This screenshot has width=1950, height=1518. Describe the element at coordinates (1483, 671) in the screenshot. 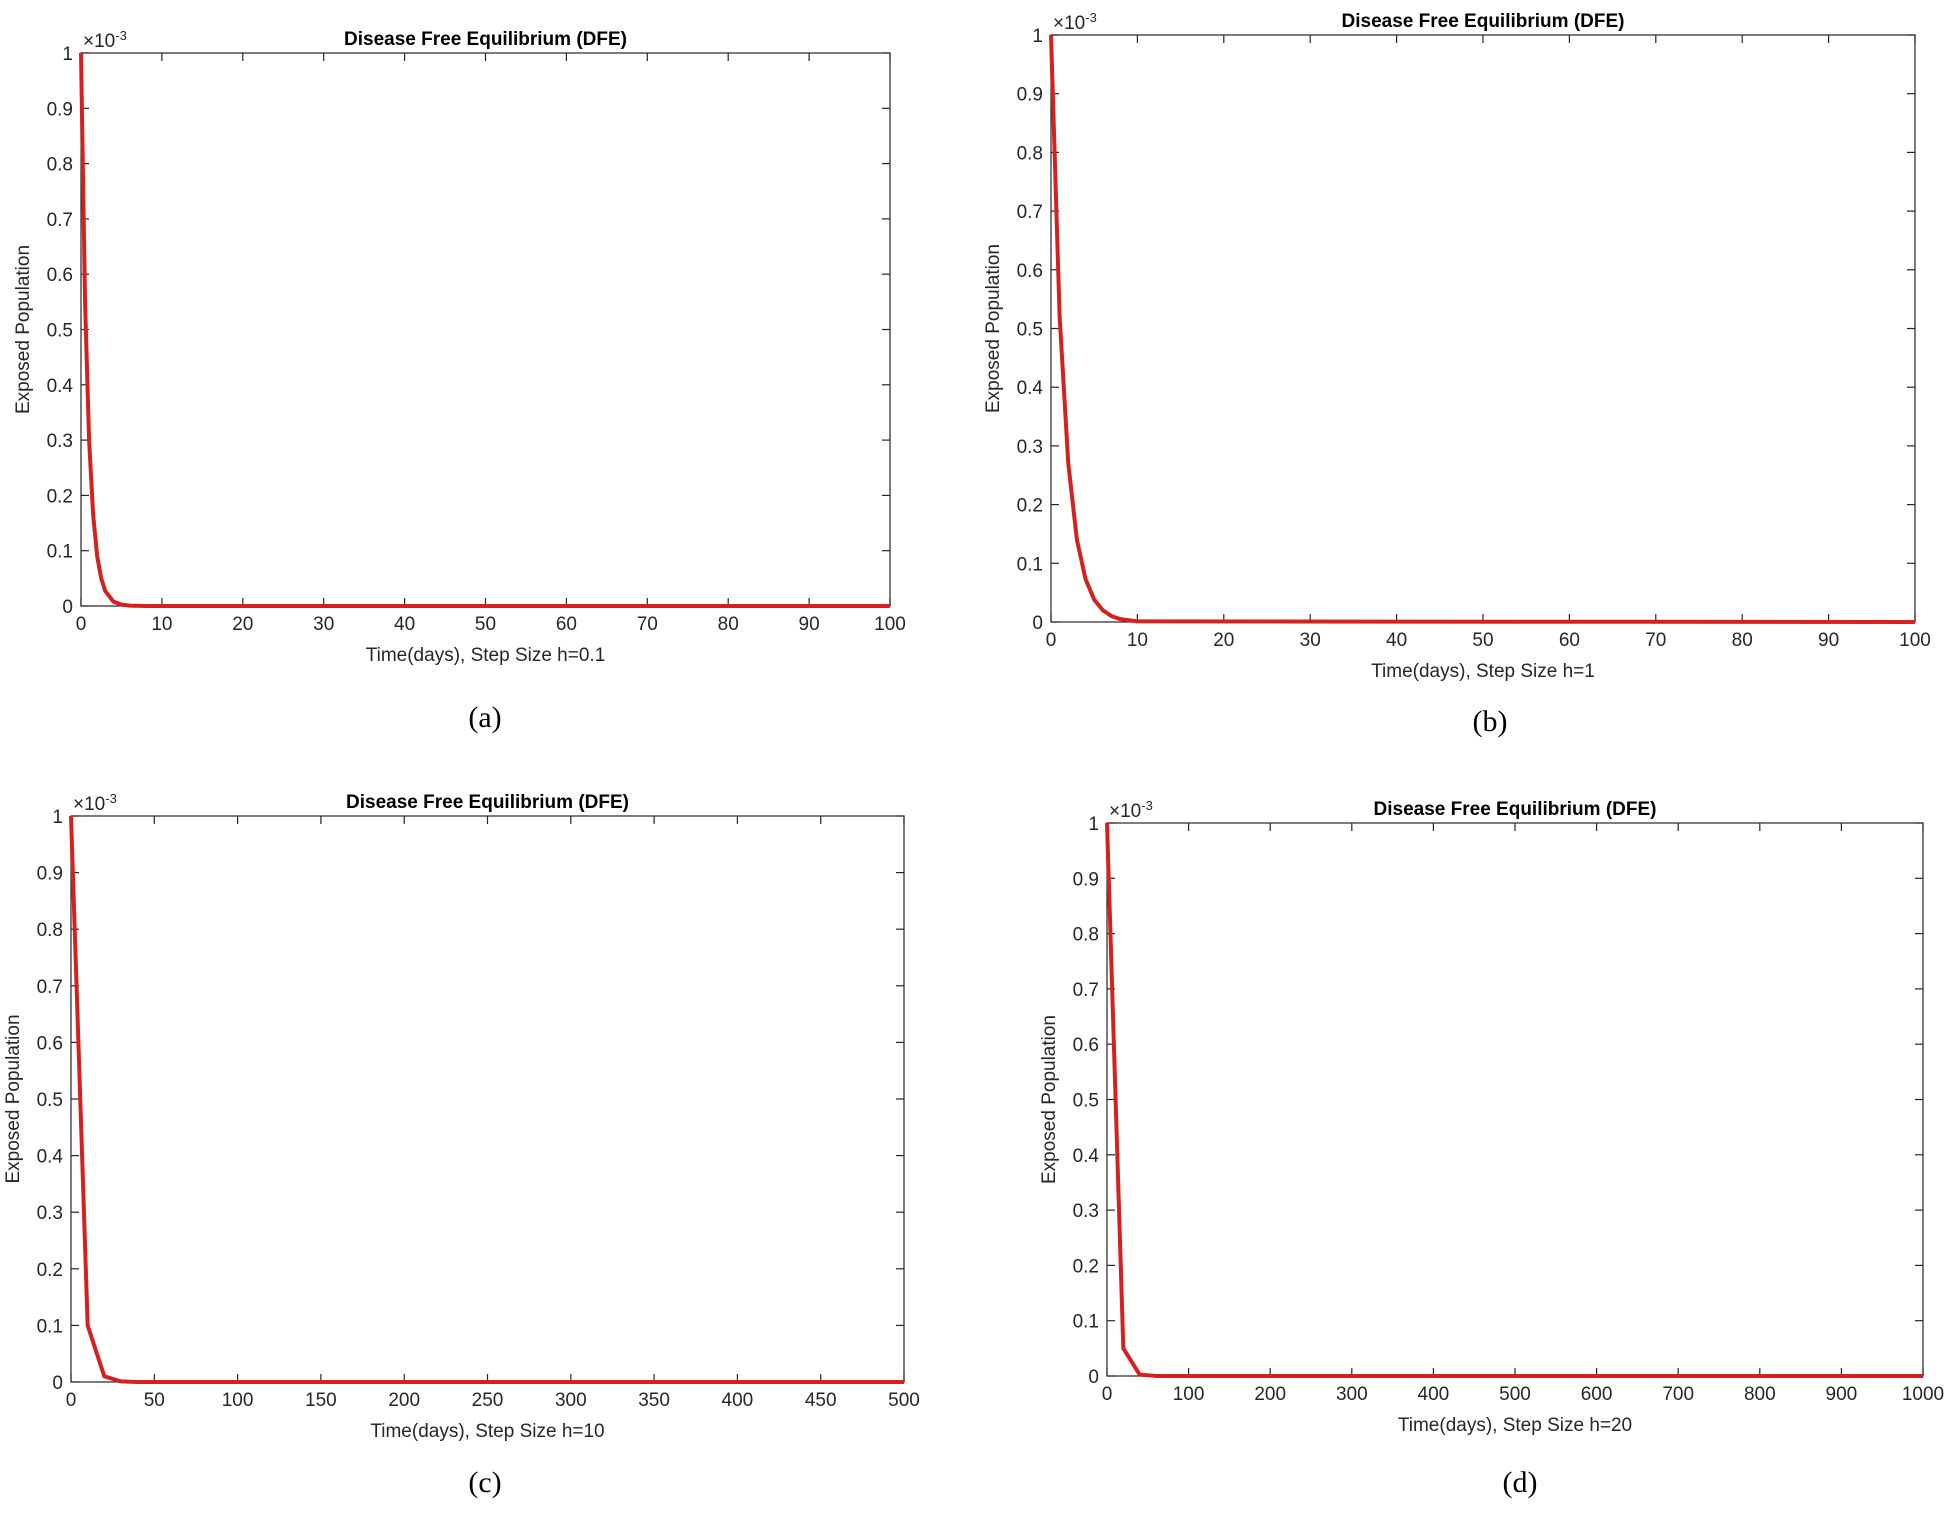

I see `x-axis-label: Time(days), Step Size h=1` at that location.